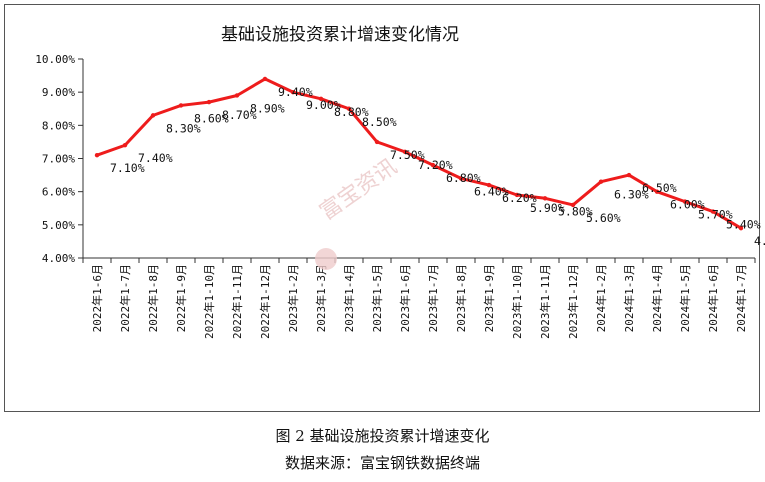  Describe the element at coordinates (379, 122) in the screenshot. I see `data-label: 8.50%` at that location.